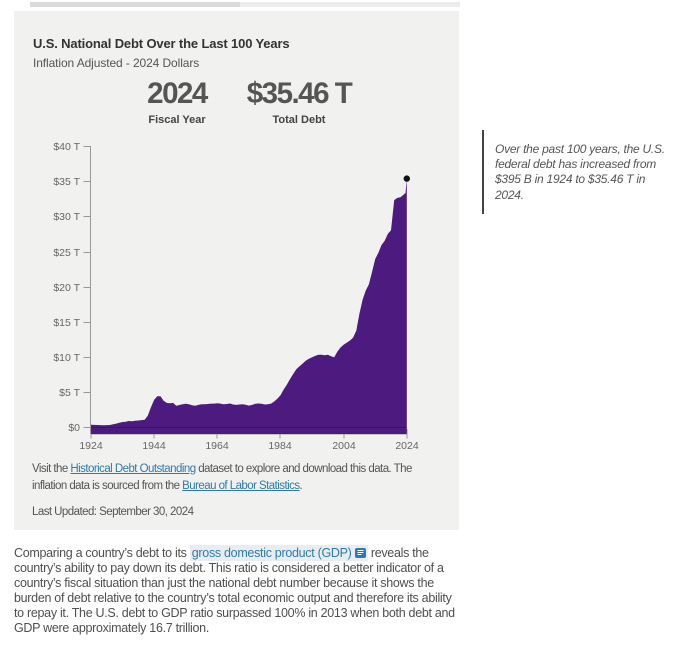 Image resolution: width=700 pixels, height=653 pixels. I want to click on svg-text: $5 T, so click(69, 393).